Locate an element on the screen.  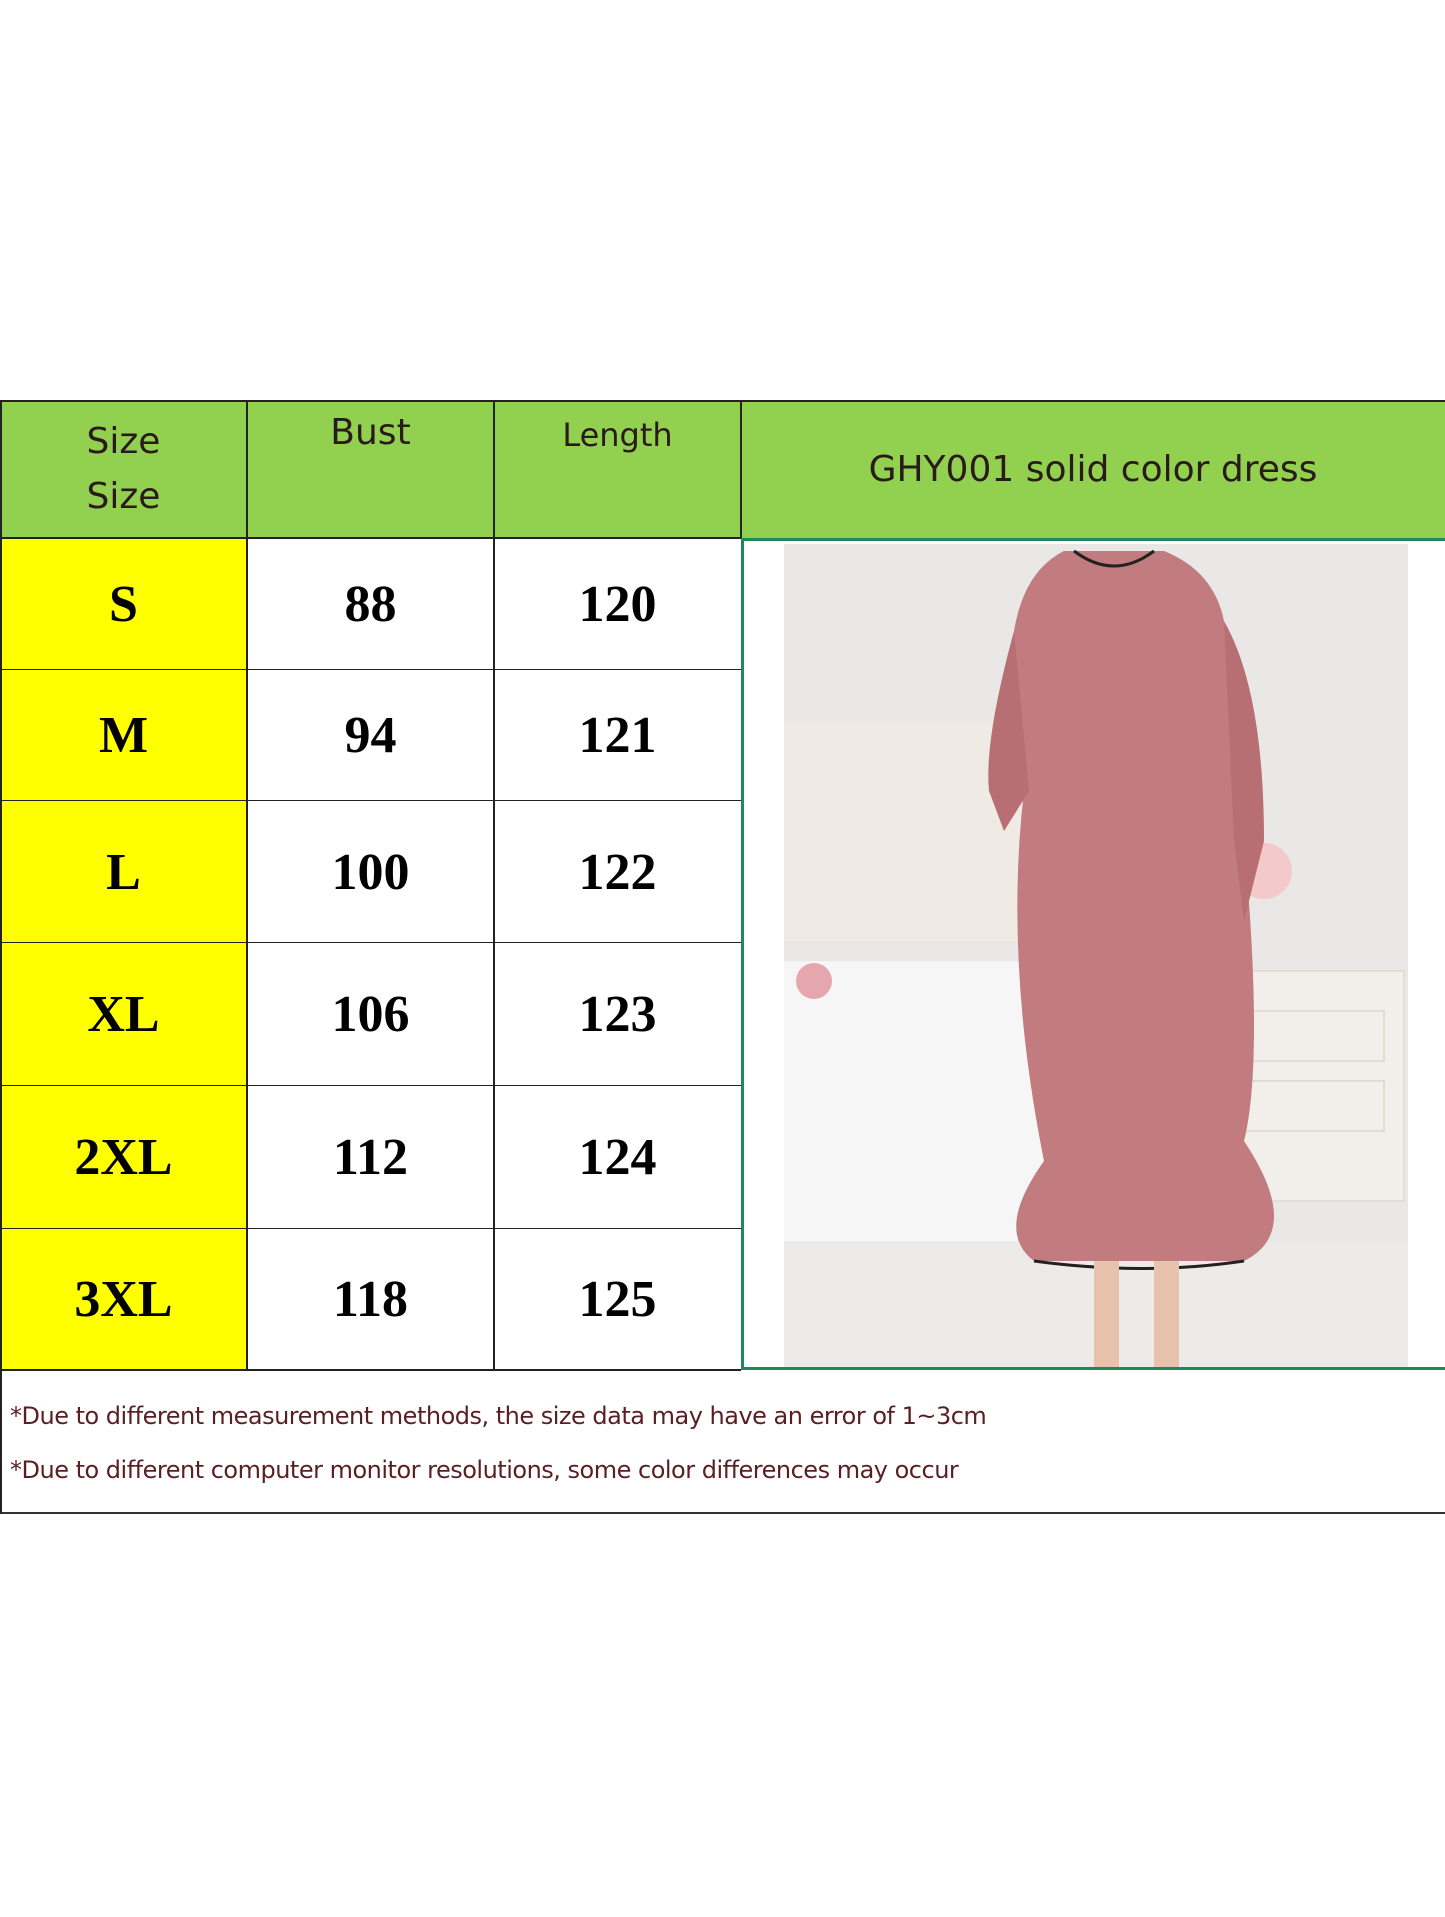
length-cell: 125 is located at coordinates (617, 1299).